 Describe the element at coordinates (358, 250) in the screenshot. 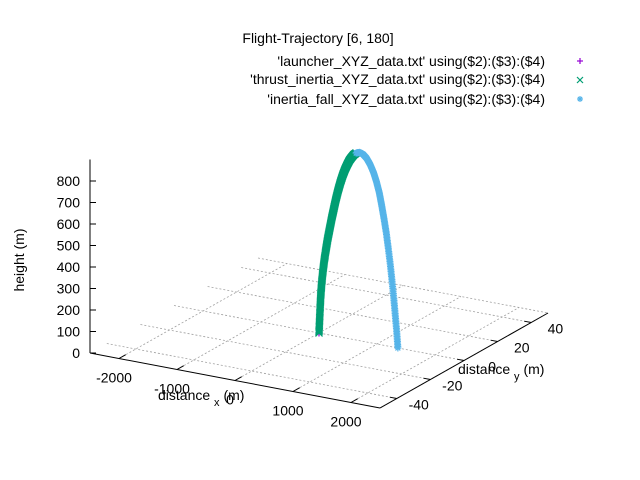

I see `series-points` at that location.